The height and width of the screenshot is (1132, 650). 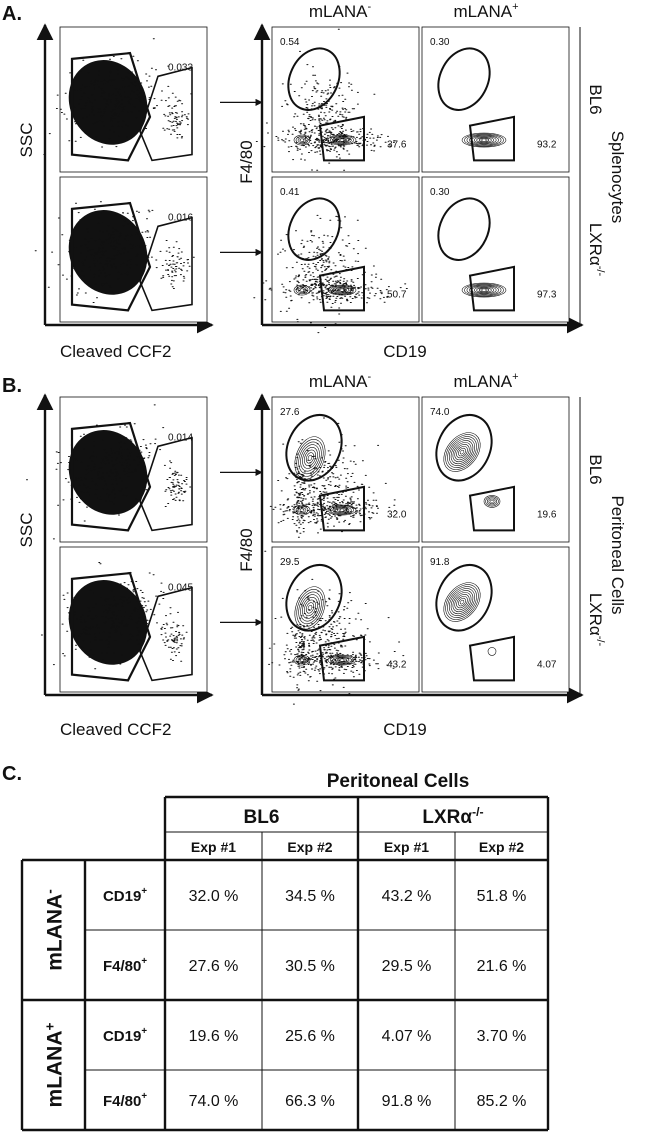 What do you see at coordinates (214, 1101) in the screenshot?
I see `table-cell: 74.0 %` at bounding box center [214, 1101].